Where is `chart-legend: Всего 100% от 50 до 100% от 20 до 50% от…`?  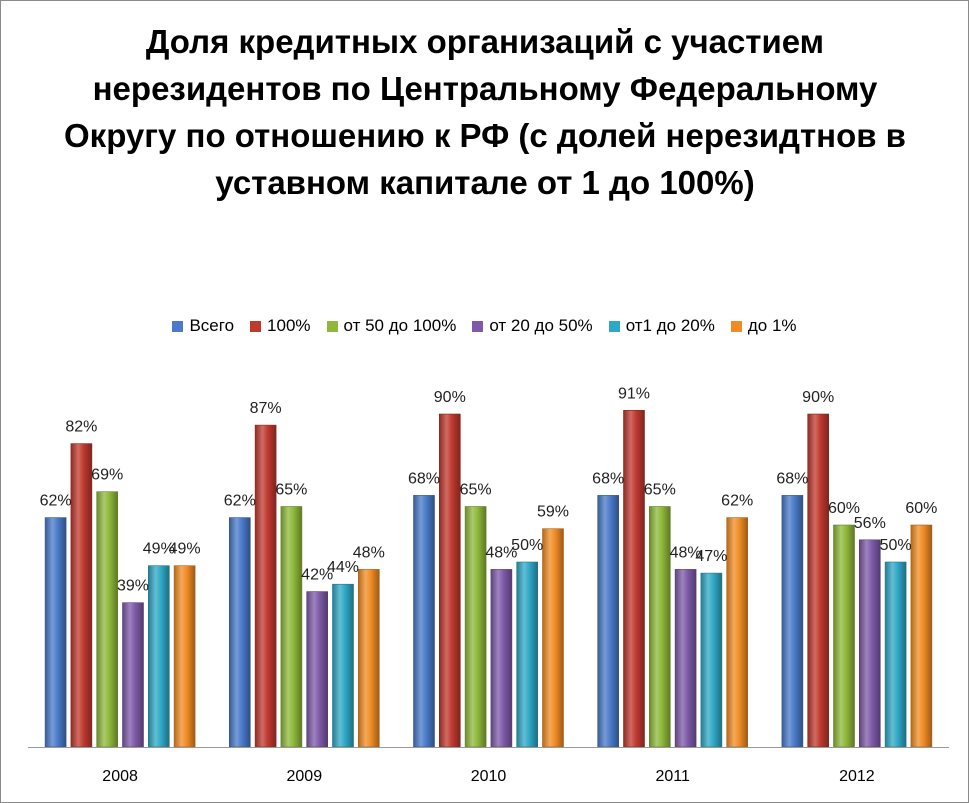
chart-legend: Всего 100% от 50 до 100% от 20 до 50% от… is located at coordinates (484, 326).